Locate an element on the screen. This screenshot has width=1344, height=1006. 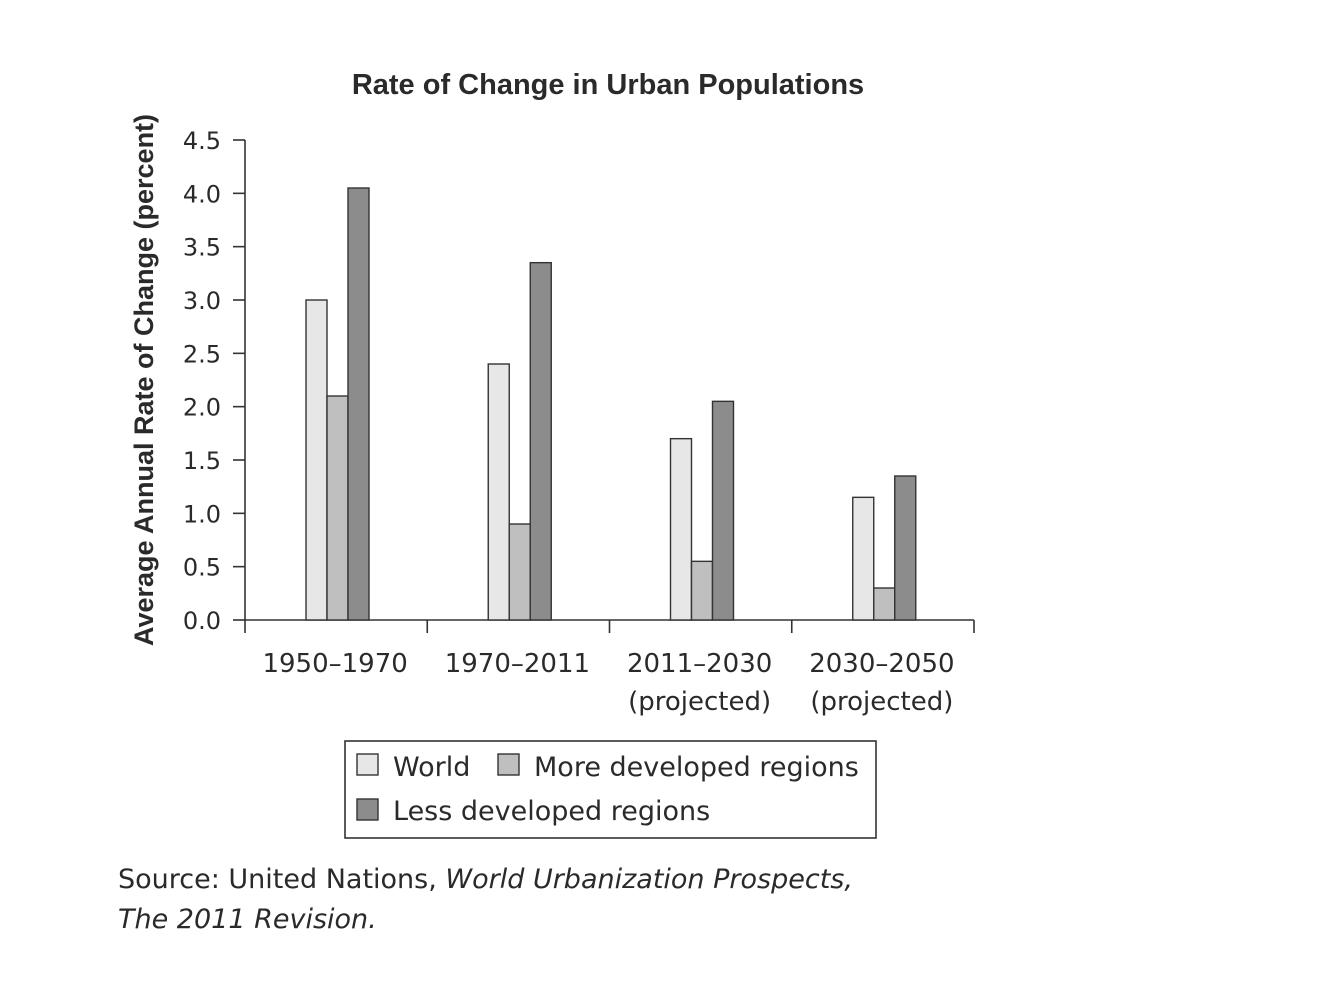
y-tick-label: 4.5 is located at coordinates (202, 141).